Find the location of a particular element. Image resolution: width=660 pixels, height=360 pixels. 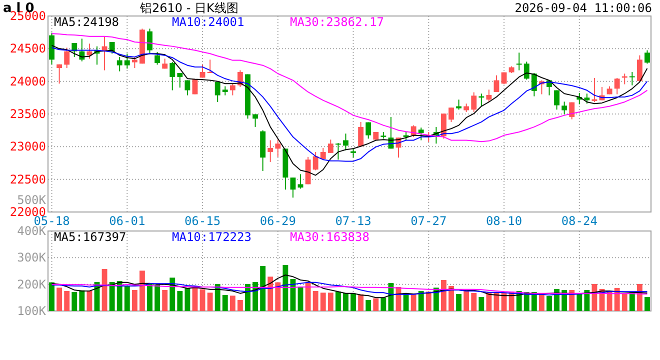

y-tick-label: 300K is located at coordinates (32, 257).